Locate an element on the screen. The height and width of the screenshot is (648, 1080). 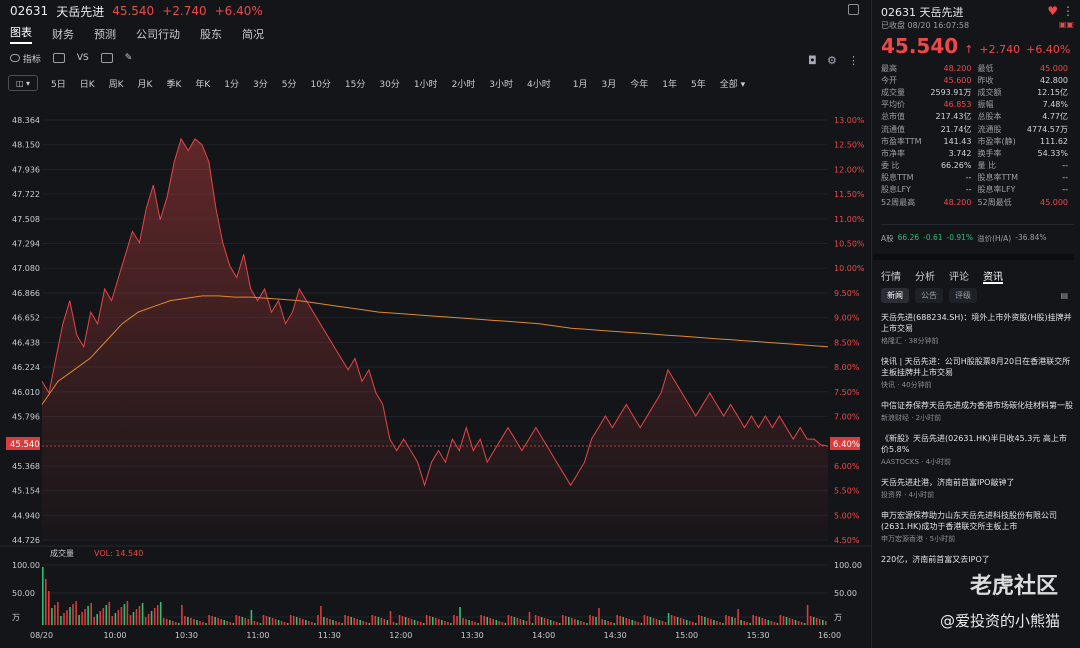
subtab-announcements: 公告 is located at coordinates (929, 295).